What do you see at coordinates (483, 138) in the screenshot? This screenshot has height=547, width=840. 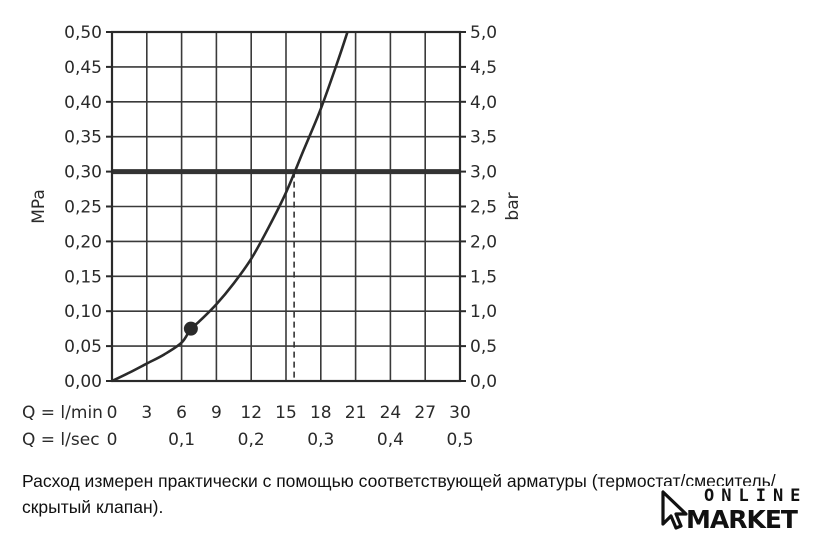 I see `y2-tick-label: 3,5` at bounding box center [483, 138].